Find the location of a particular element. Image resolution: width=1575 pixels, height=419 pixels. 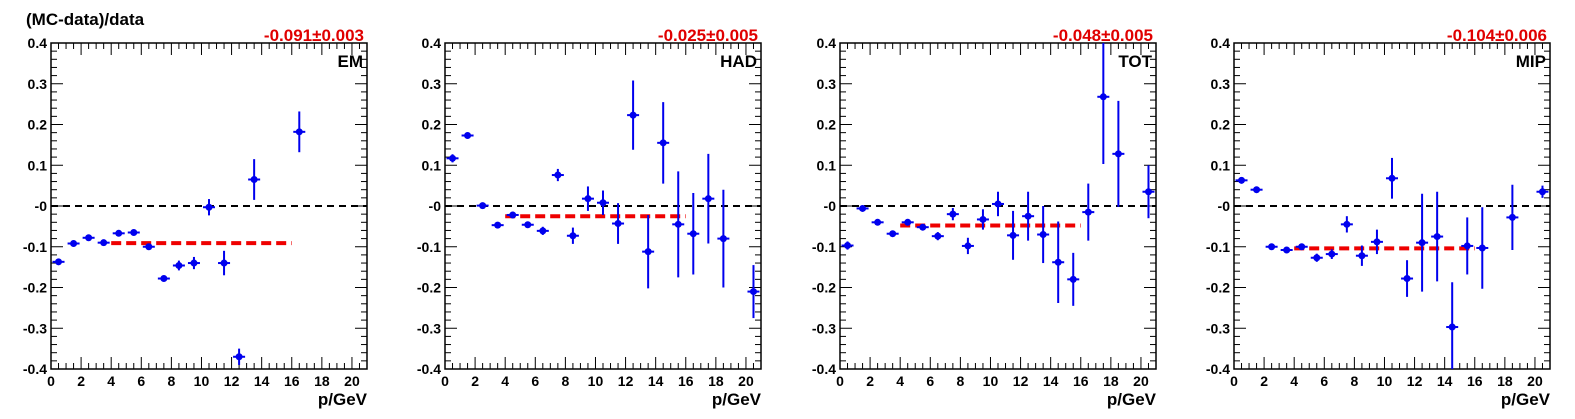

y-axis-label: (MC-data)/data is located at coordinates (85, 19).